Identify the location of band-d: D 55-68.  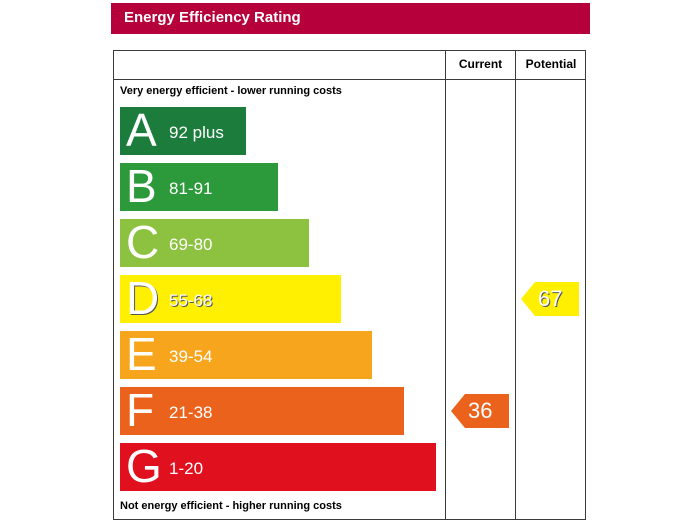
(230, 298).